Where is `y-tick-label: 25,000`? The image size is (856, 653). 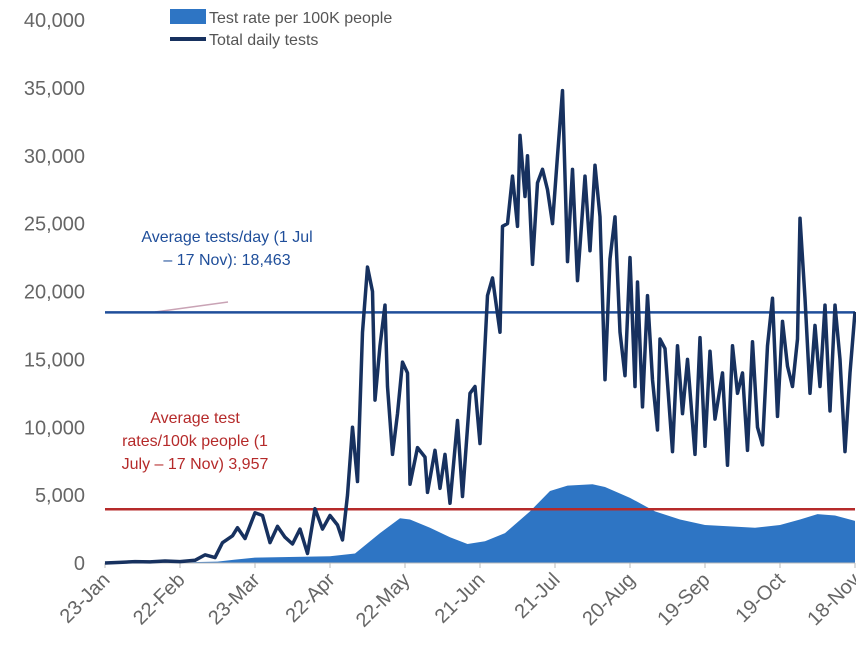 y-tick-label: 25,000 is located at coordinates (54, 225).